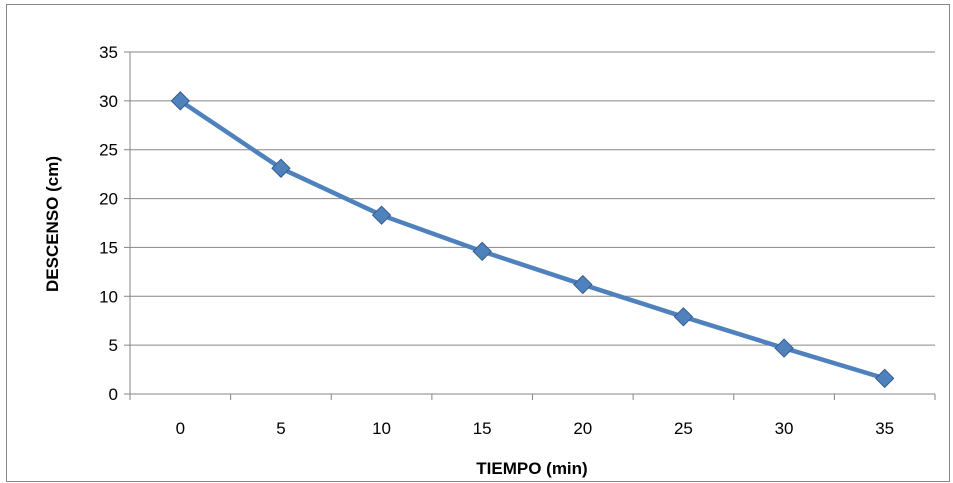 Image resolution: width=953 pixels, height=483 pixels. I want to click on x-tick-label: 20, so click(582, 428).